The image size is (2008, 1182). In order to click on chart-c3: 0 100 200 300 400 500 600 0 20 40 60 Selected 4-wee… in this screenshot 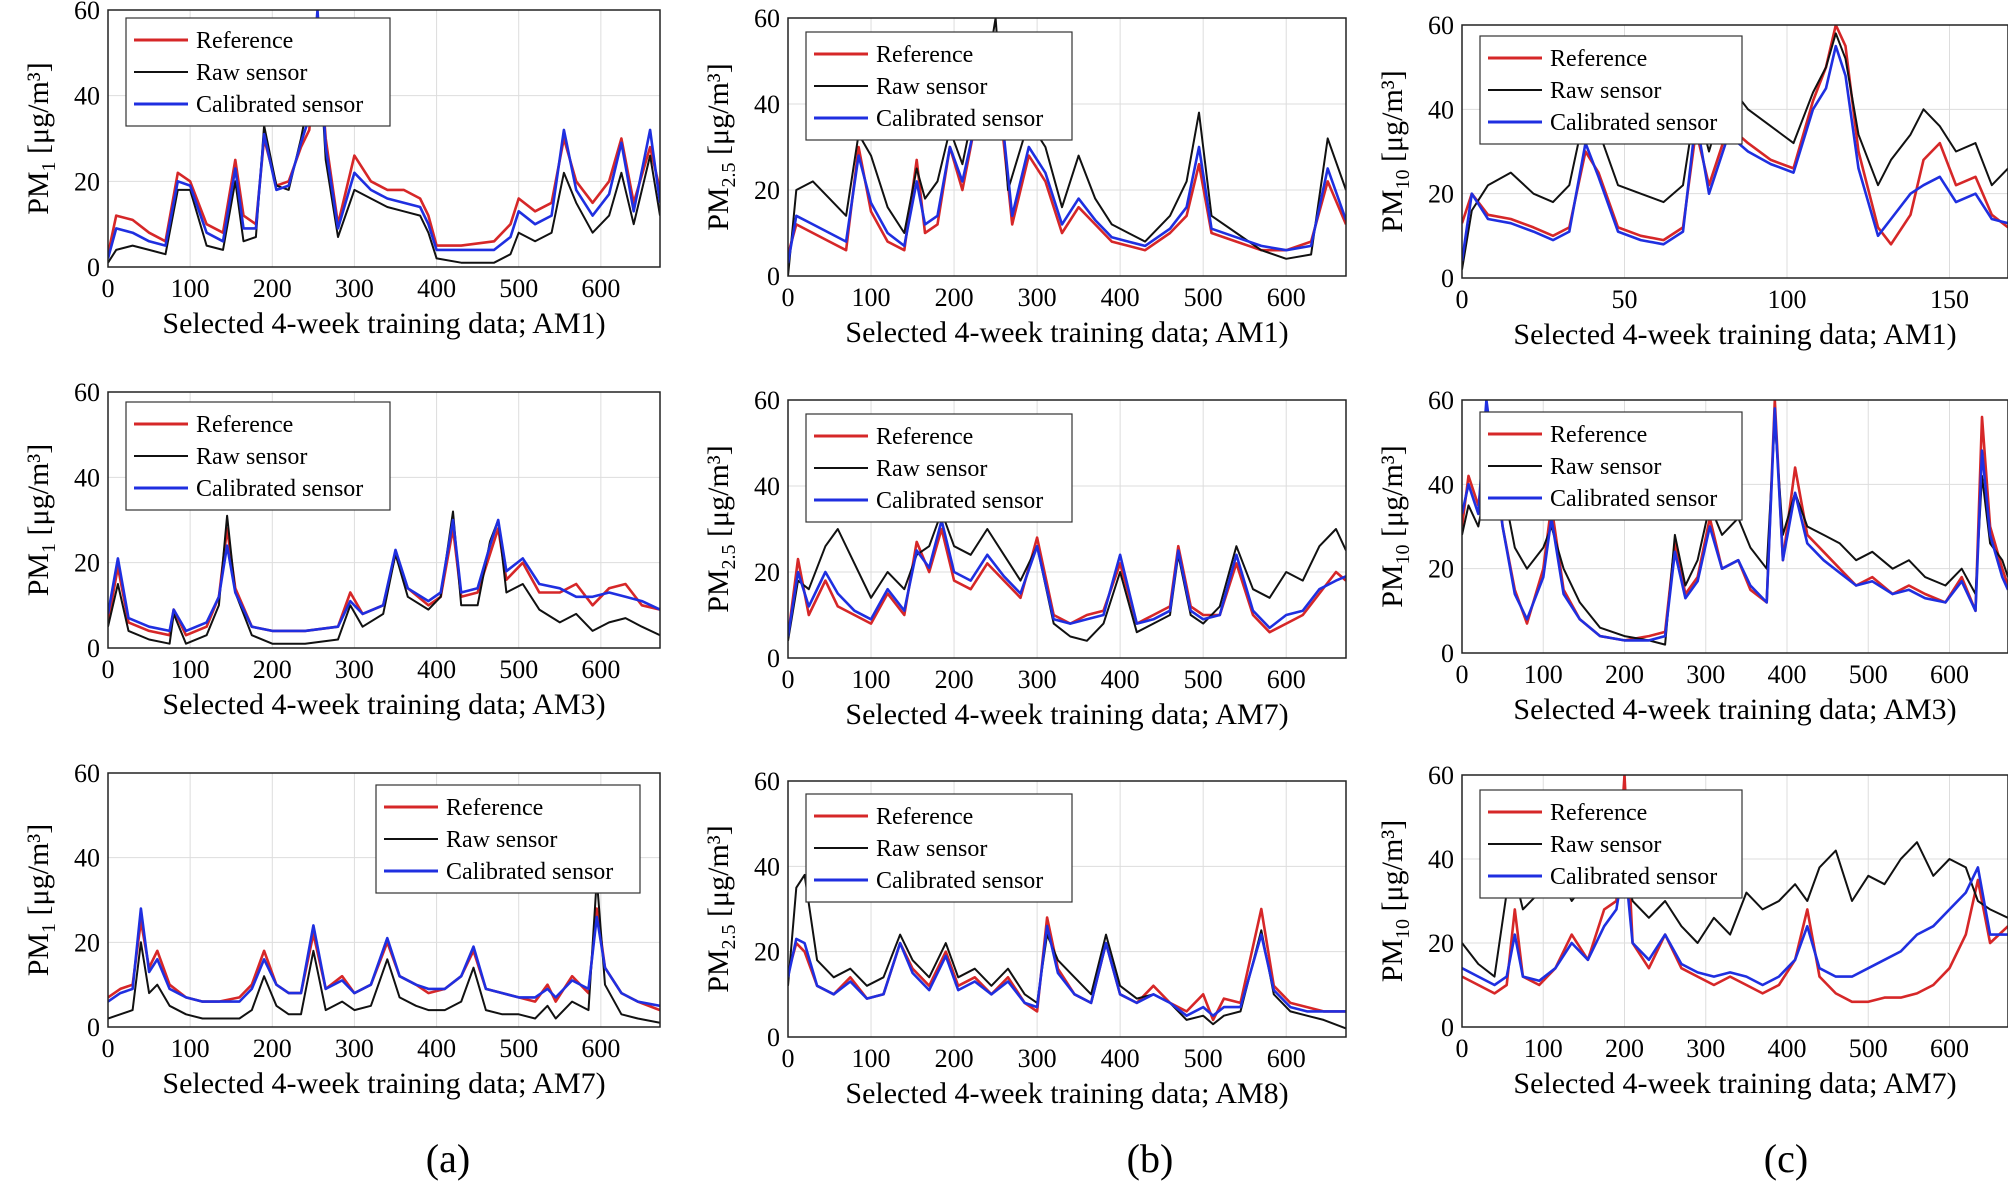, I will do `click(1692, 930)`.